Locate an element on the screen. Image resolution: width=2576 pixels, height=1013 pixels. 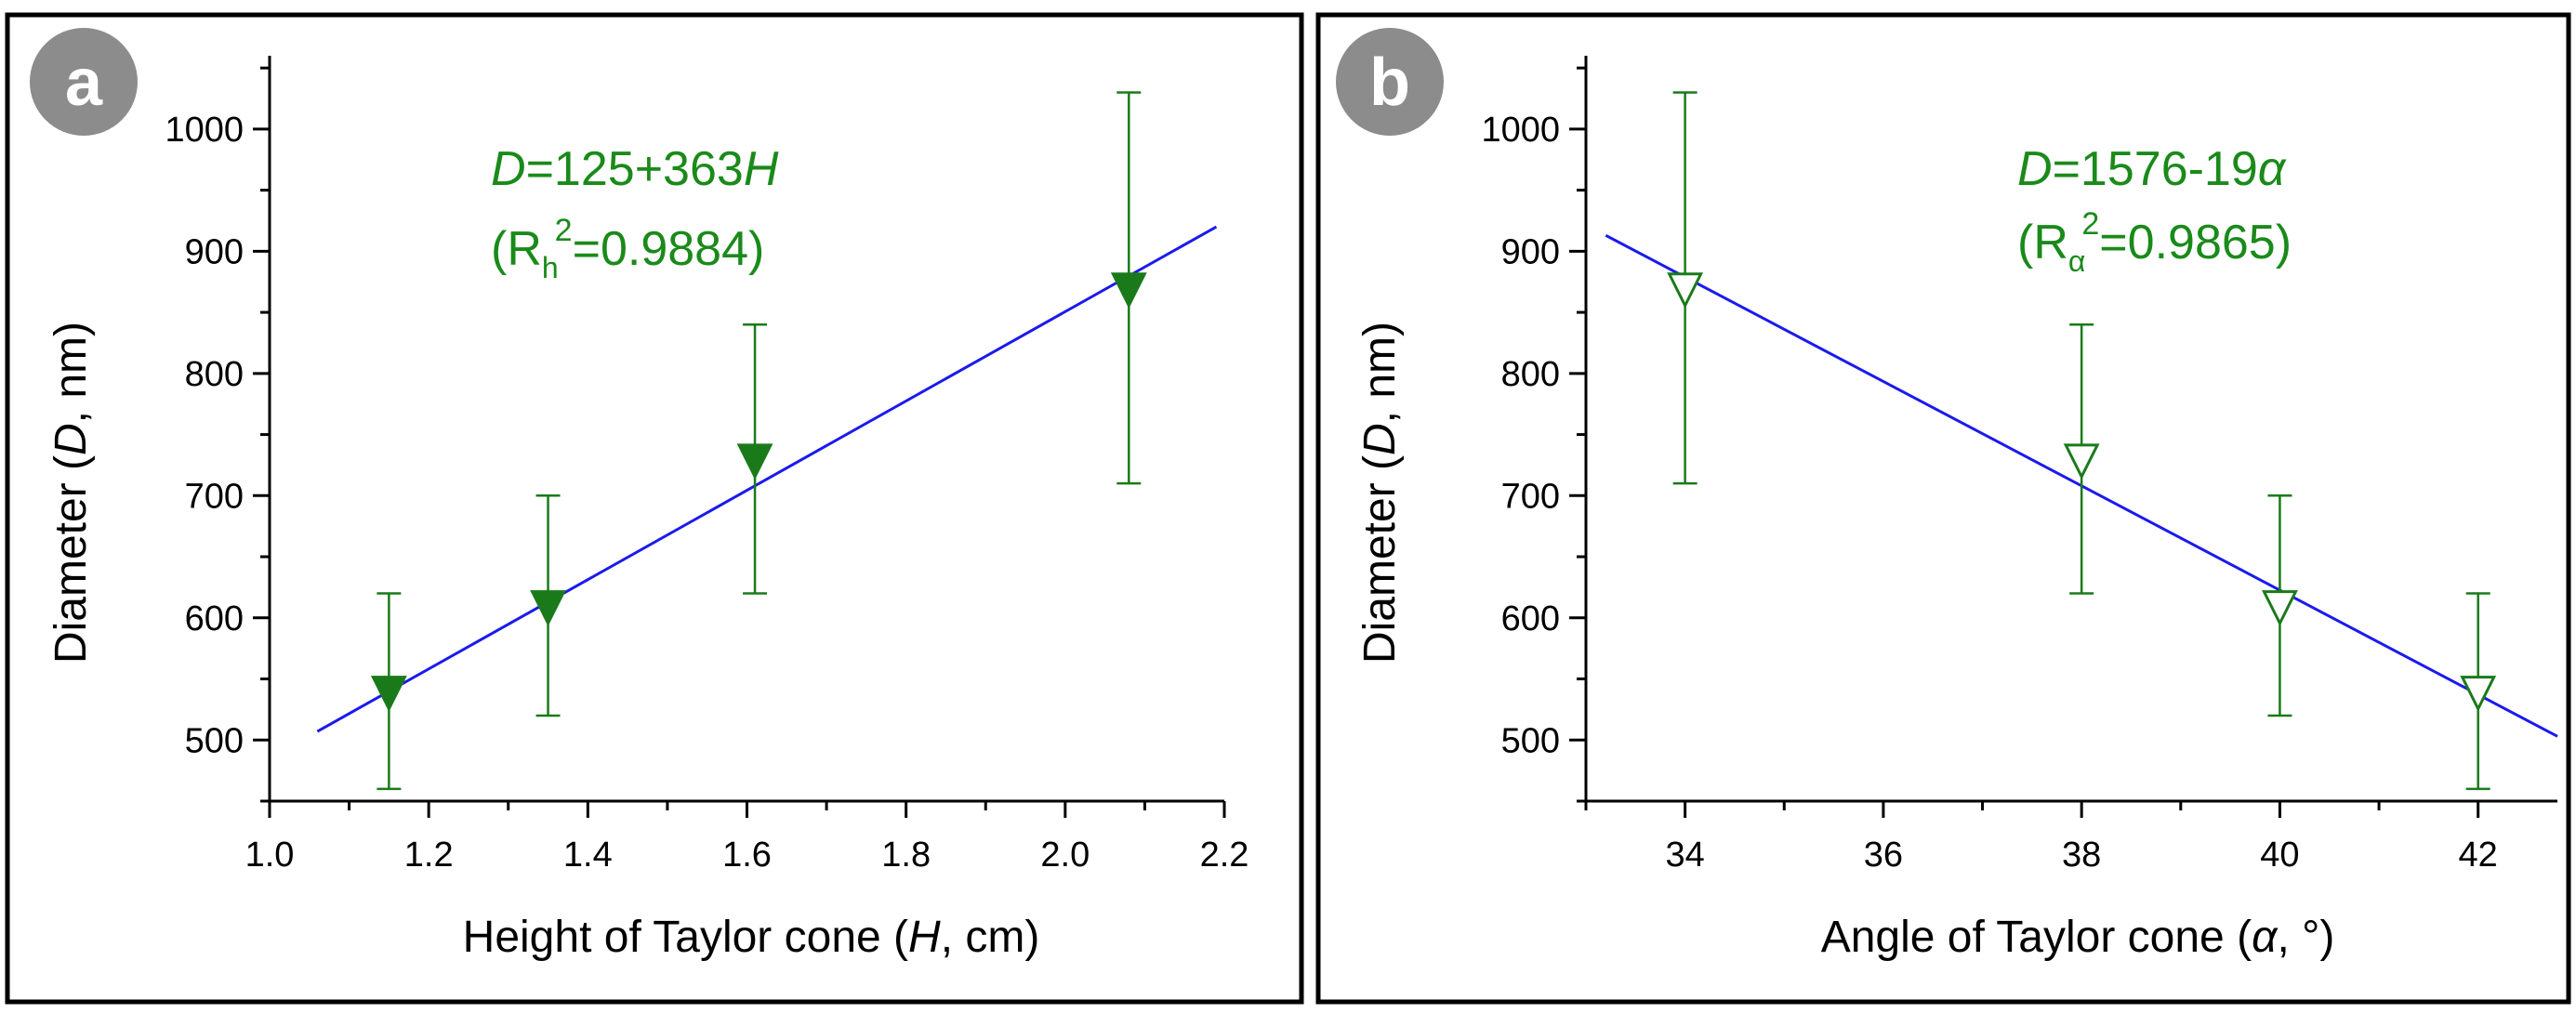
panel-b-r2-open: (R is located at coordinates (2042, 243).